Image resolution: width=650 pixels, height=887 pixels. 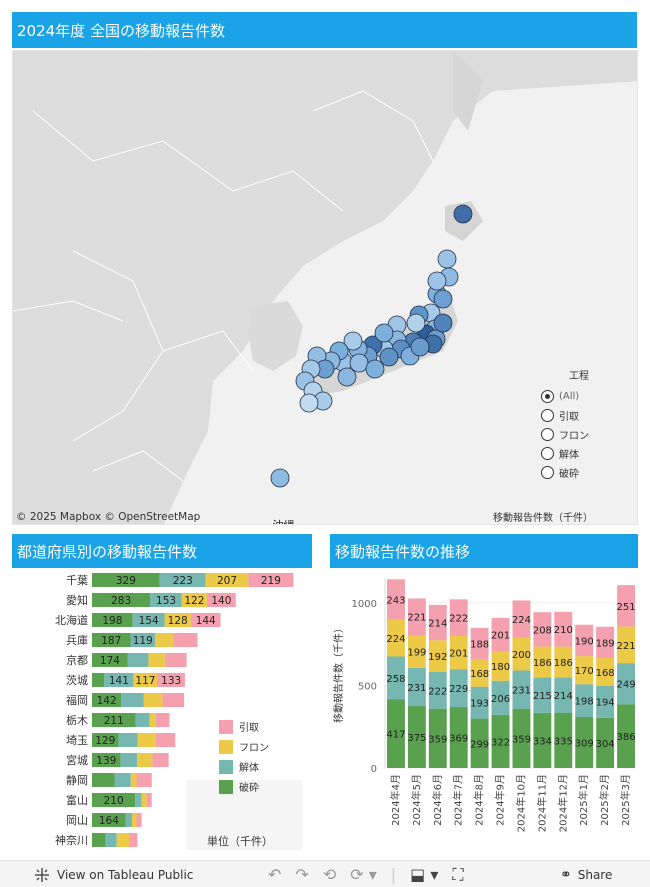 I want to click on filter-option-all: (All), so click(x=565, y=396).